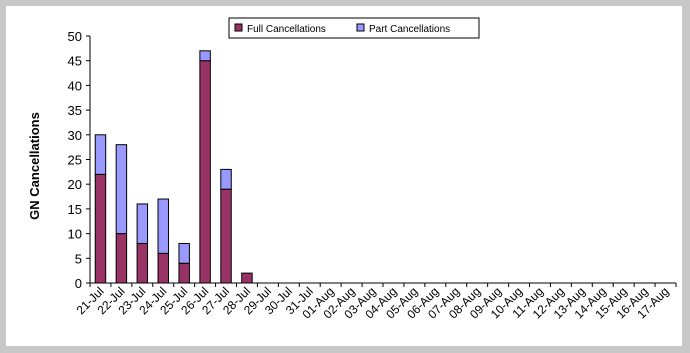 The image size is (690, 353). What do you see at coordinates (78, 258) in the screenshot?
I see `y-tick-label: 5` at bounding box center [78, 258].